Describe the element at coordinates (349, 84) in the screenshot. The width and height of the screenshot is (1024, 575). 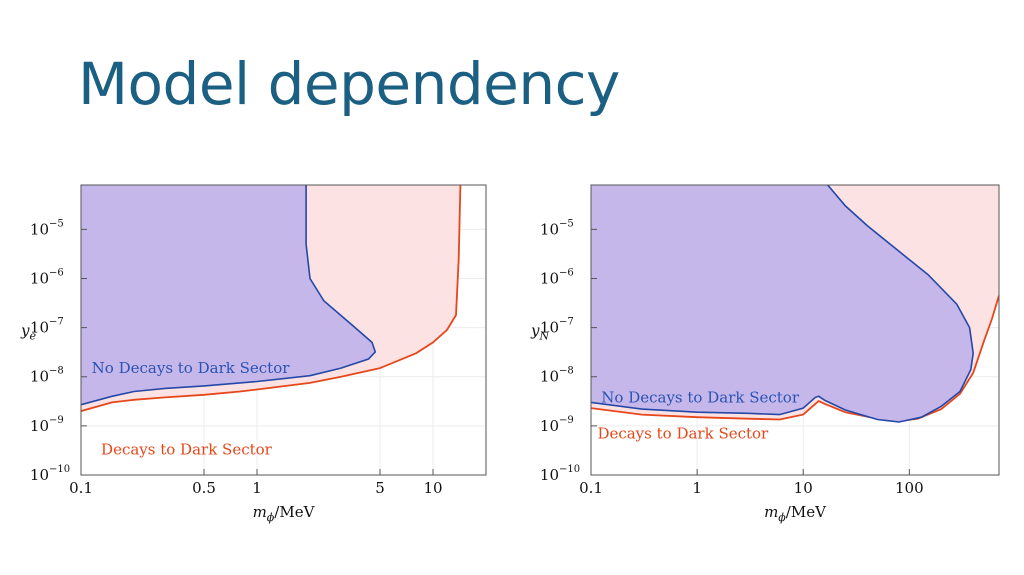
I see `slide-title: Model dependency` at that location.